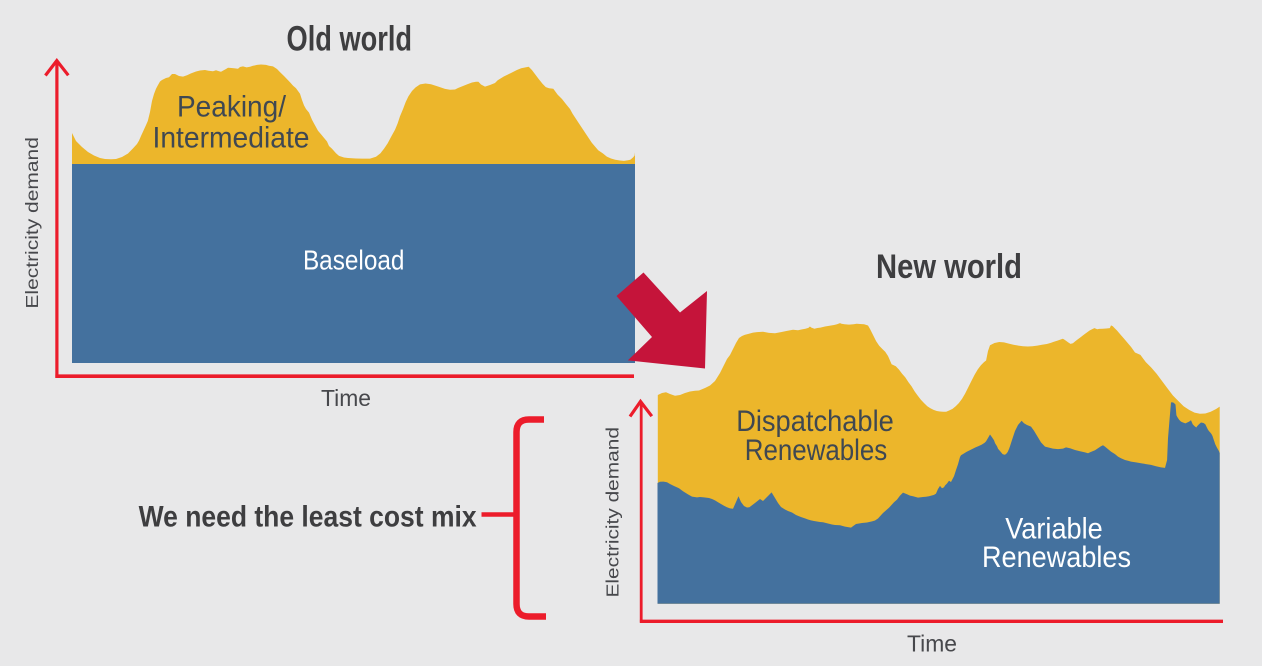  Describe the element at coordinates (1054, 529) in the screenshot. I see `svg-text: Variable` at that location.